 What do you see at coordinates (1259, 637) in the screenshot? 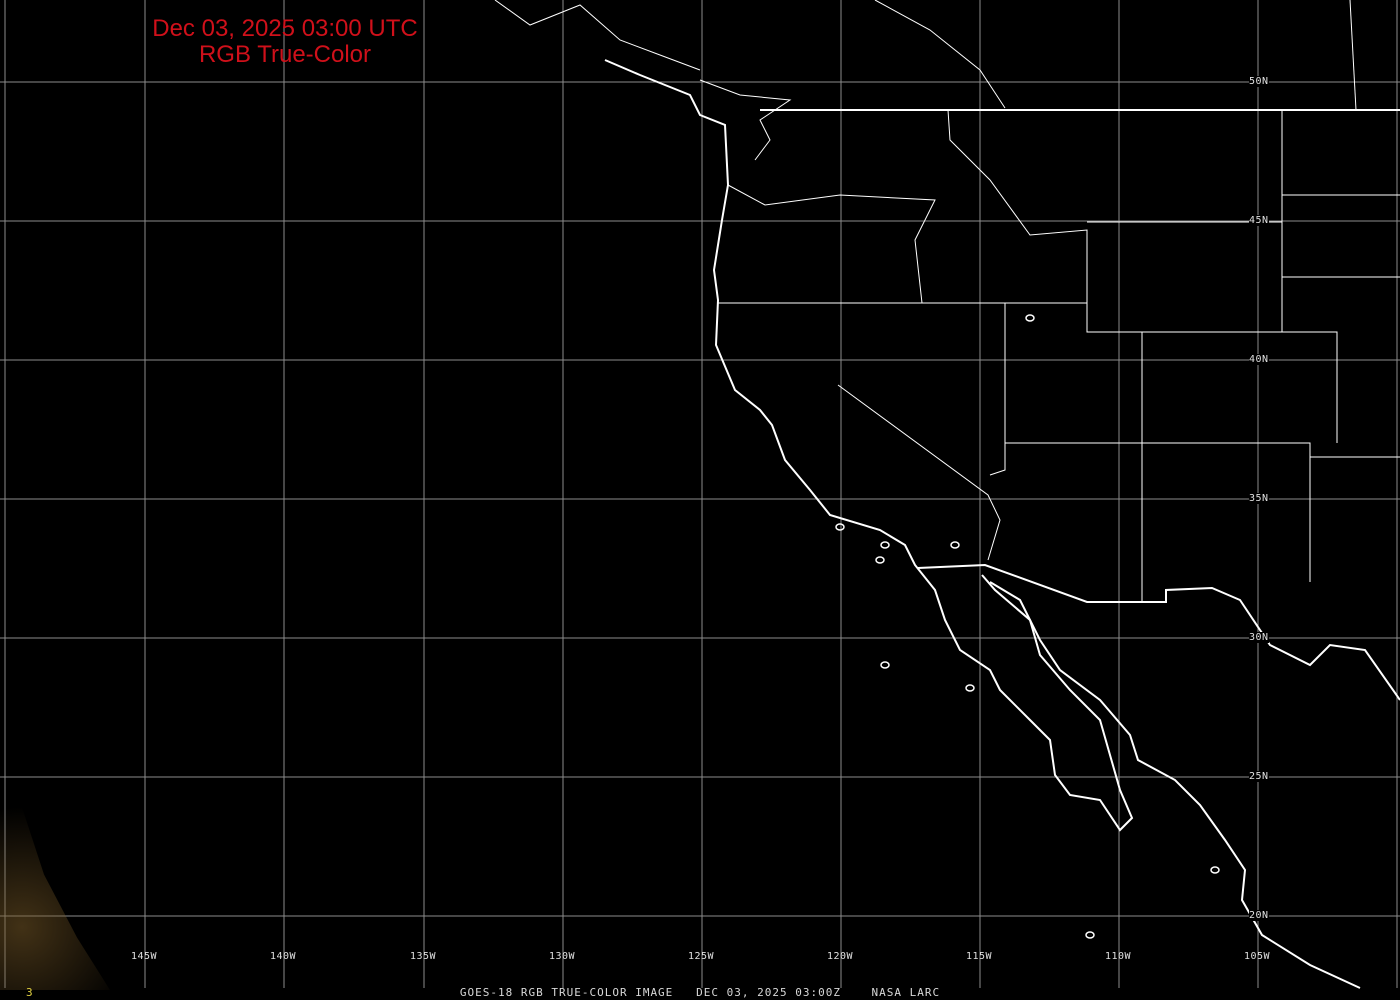
I see `latitude-label: 30N` at bounding box center [1259, 637].